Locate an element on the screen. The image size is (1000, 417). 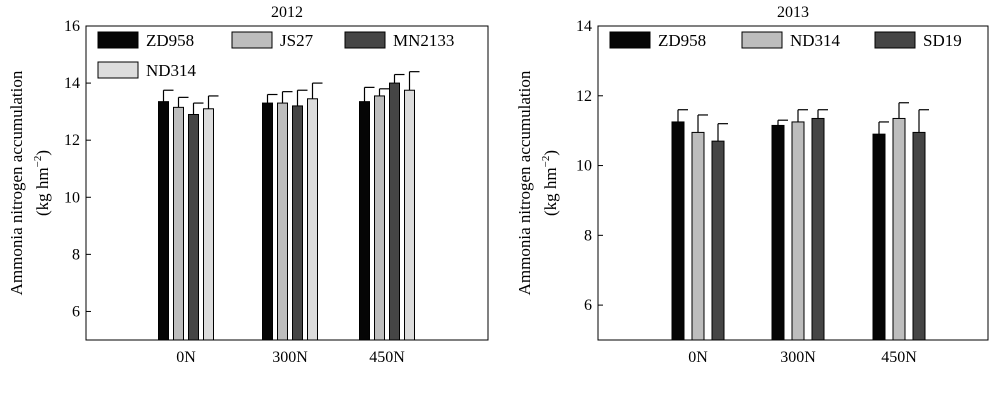
bar-JS27-0N is located at coordinates (178, 223).